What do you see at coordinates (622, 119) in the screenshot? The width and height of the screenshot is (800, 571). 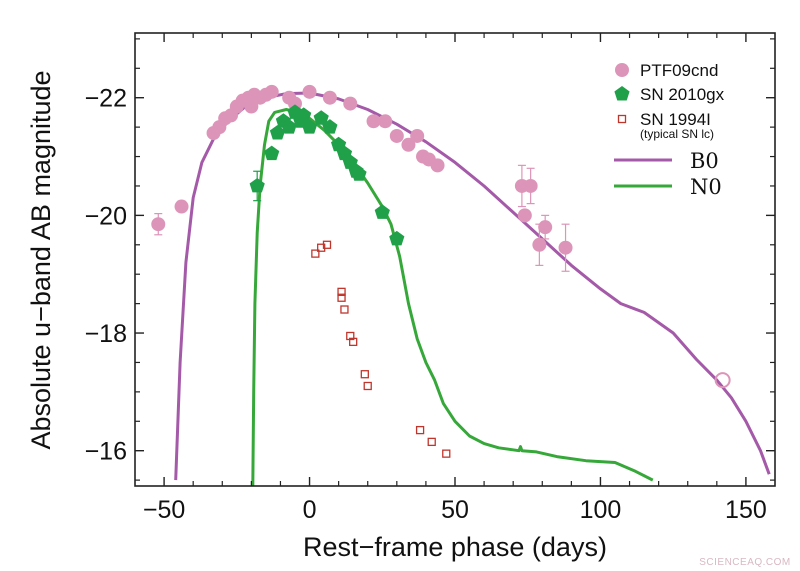 I see `legend-swatch-sn-1994i` at bounding box center [622, 119].